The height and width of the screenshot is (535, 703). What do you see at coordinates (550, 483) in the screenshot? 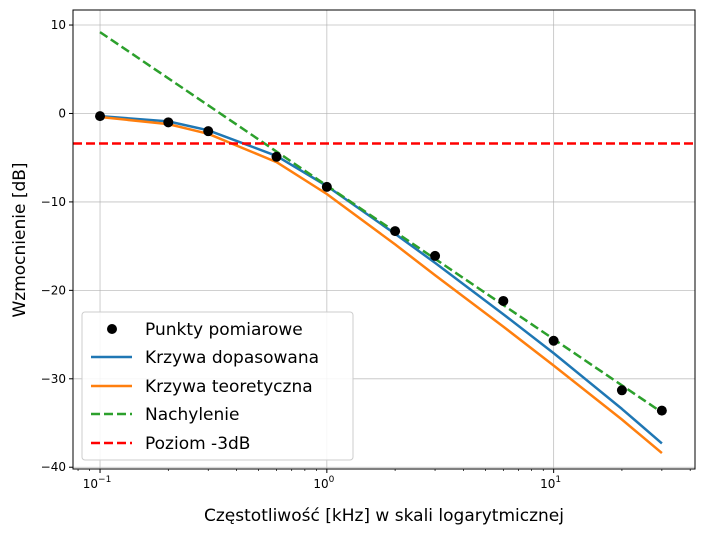
I see `x-tick-label: 10¹` at bounding box center [550, 483].